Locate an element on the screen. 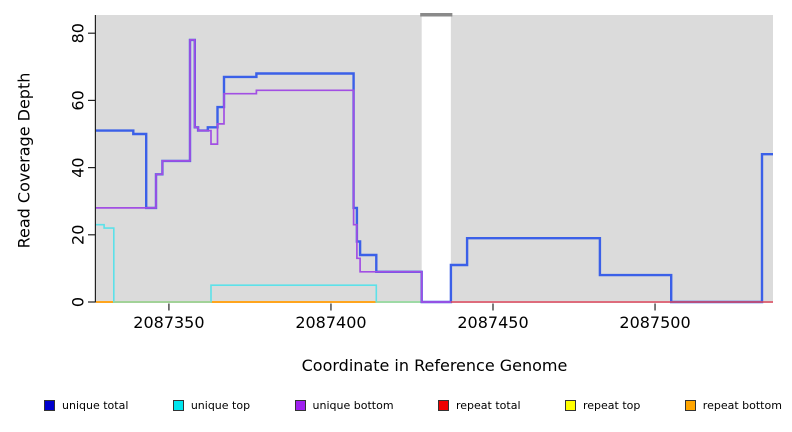  legend-item-unique-bottom: unique bottom is located at coordinates (344, 405).